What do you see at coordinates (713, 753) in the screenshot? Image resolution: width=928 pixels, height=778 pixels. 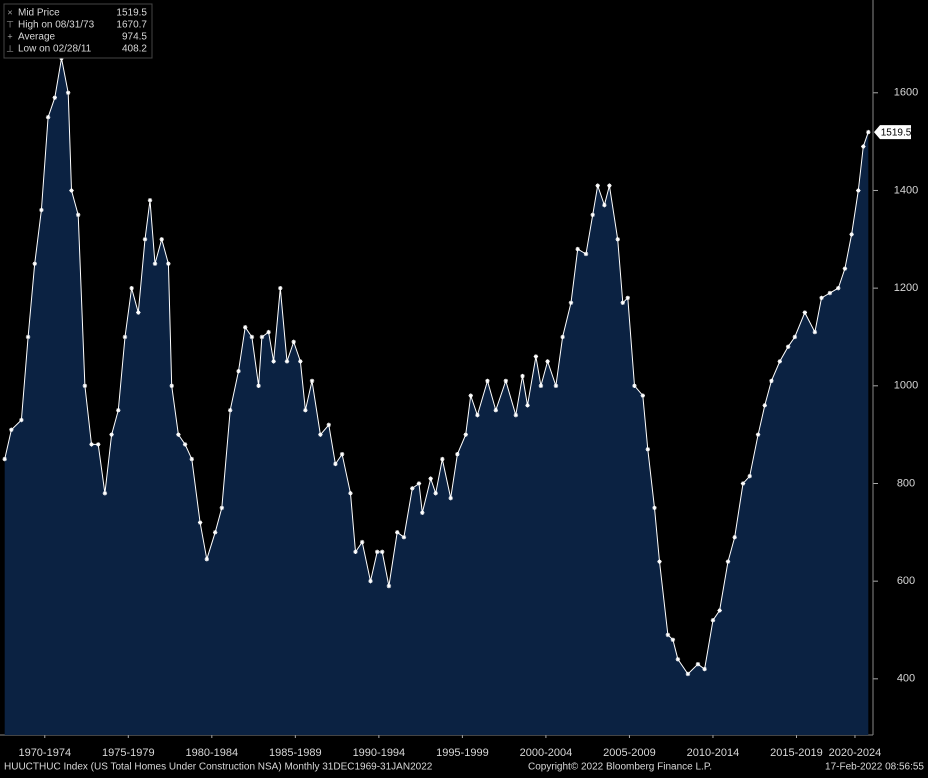 I see `x-tick-label: 2010-2014` at bounding box center [713, 753].